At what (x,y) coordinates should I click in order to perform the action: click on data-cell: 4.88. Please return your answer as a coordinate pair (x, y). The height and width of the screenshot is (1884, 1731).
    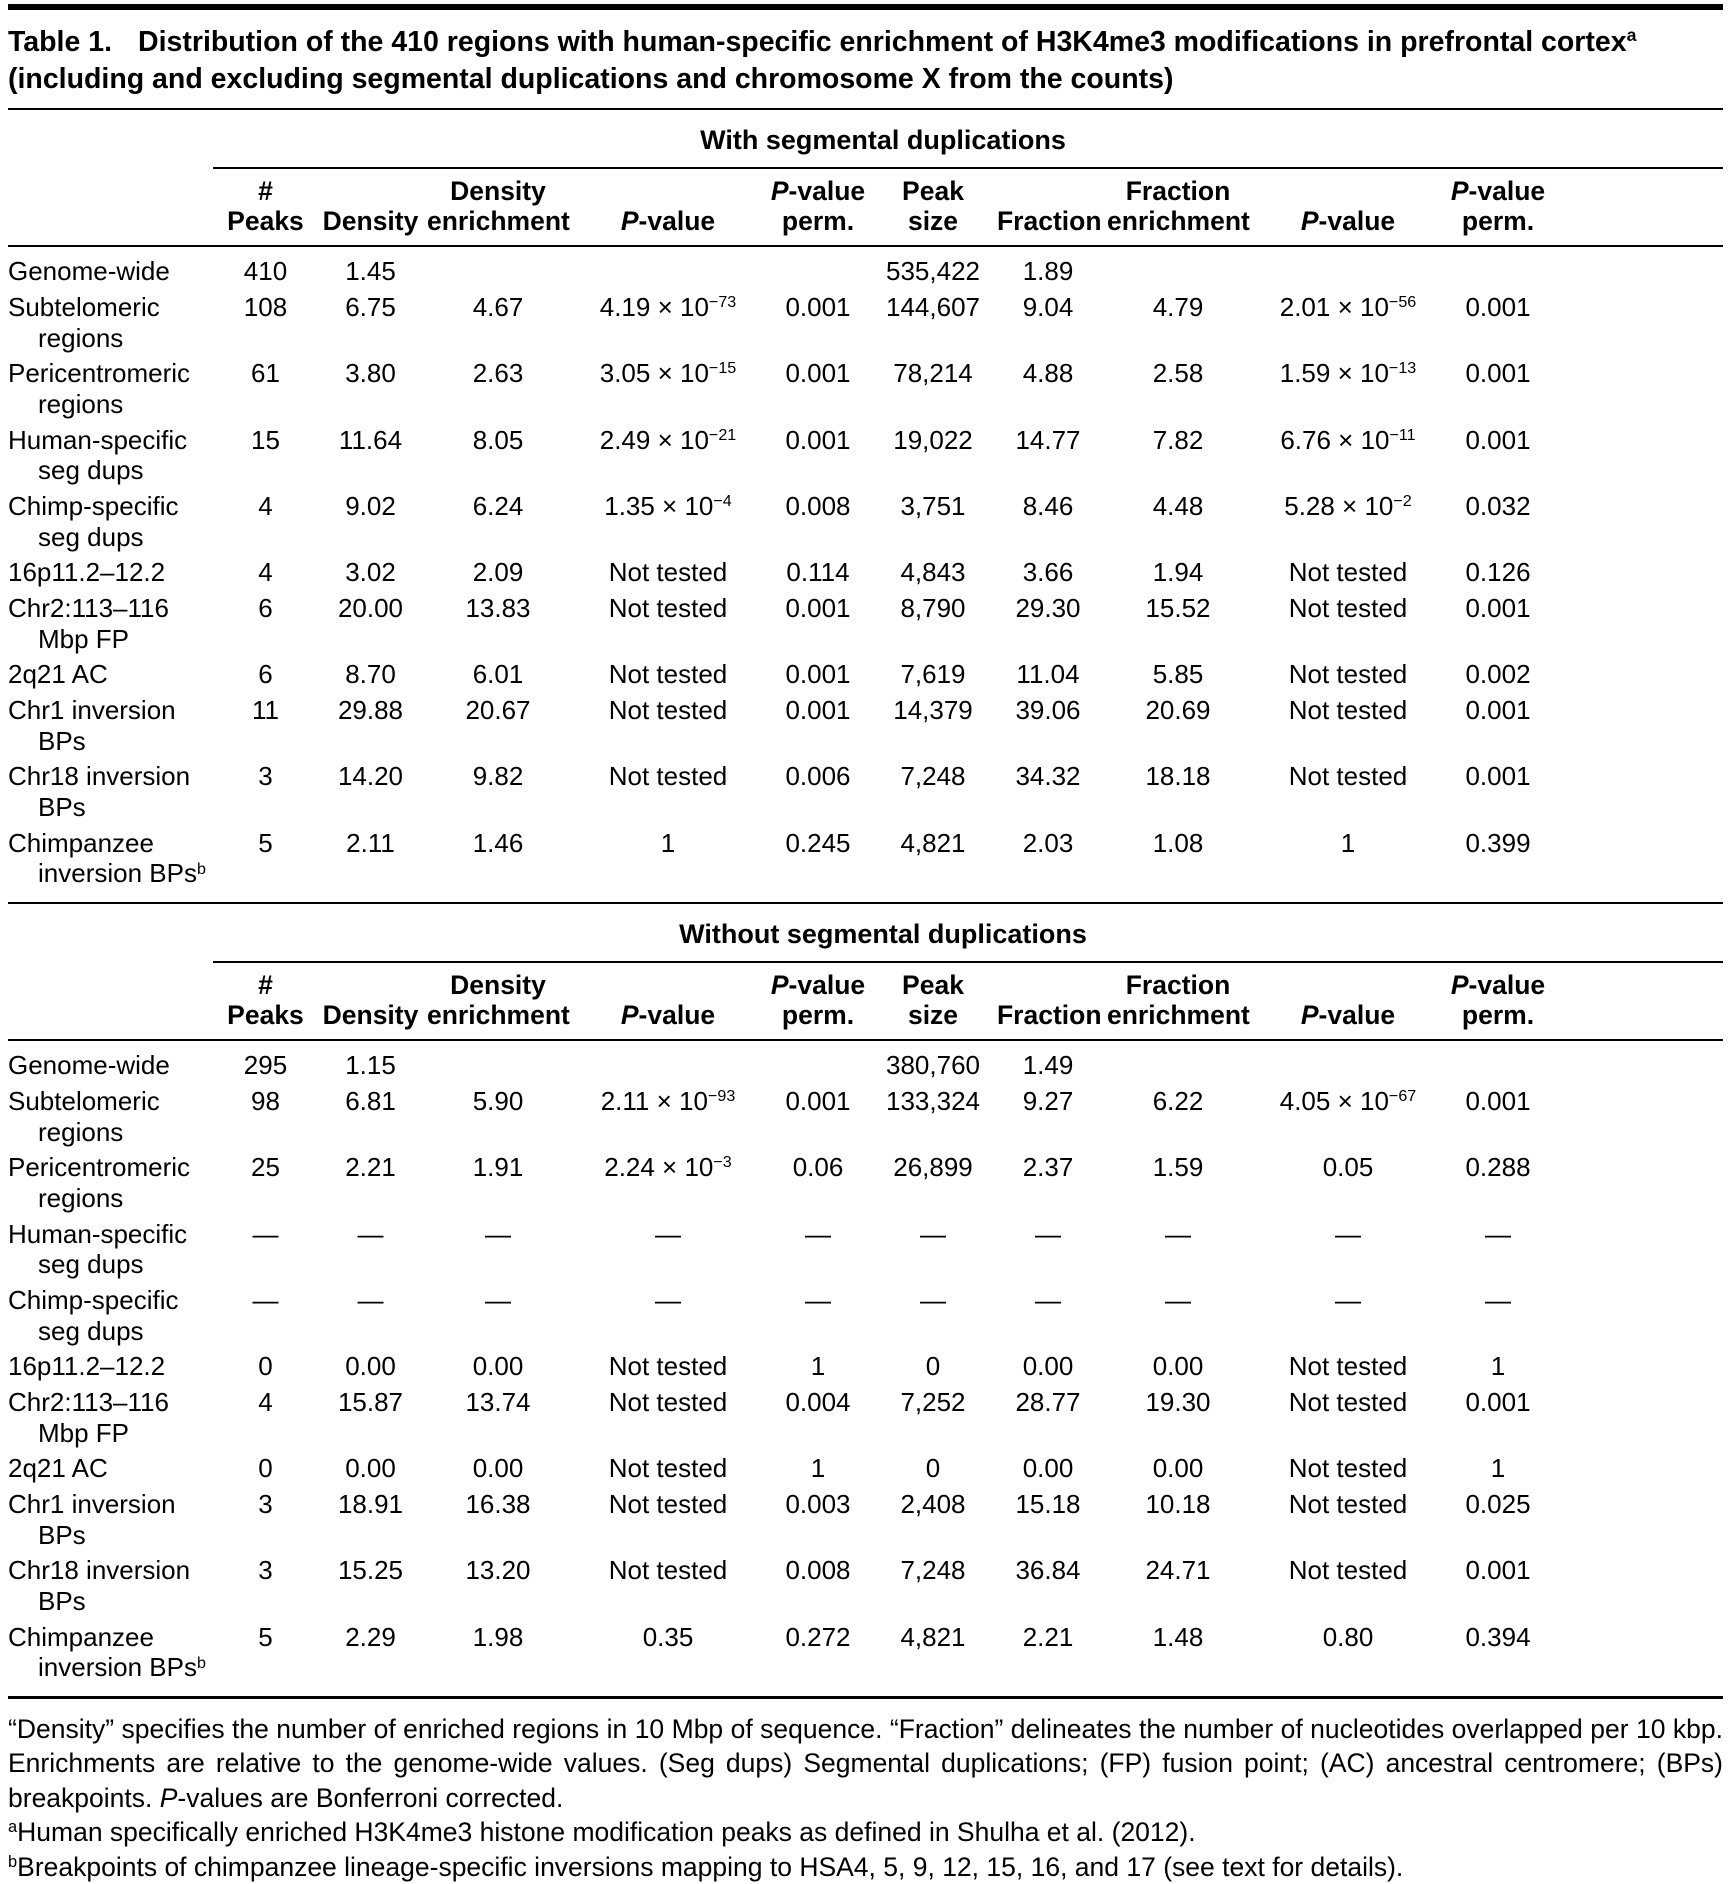
    Looking at the image, I should click on (1048, 373).